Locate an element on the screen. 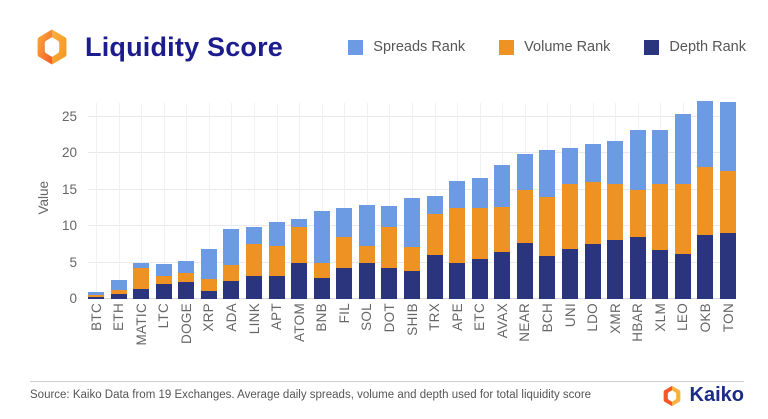 The height and width of the screenshot is (419, 768). x-tick-label-sol: SOL is located at coordinates (367, 317).